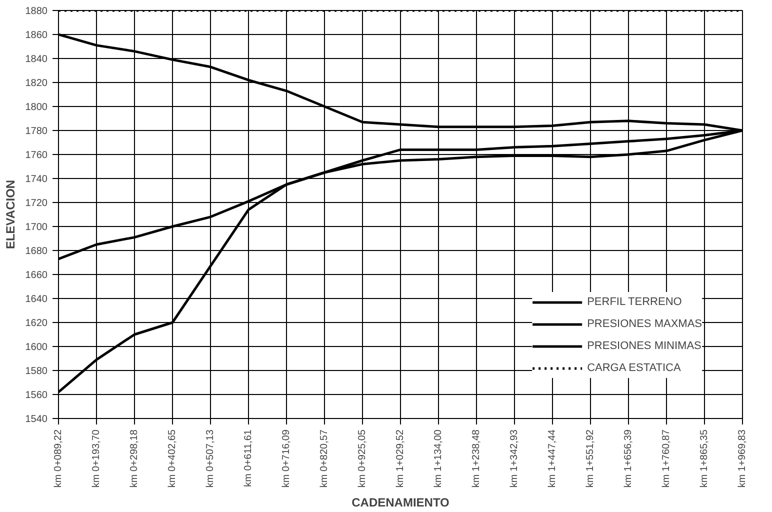 Image resolution: width=772 pixels, height=512 pixels. I want to click on x-tick-label: km 1+029,52, so click(400, 458).